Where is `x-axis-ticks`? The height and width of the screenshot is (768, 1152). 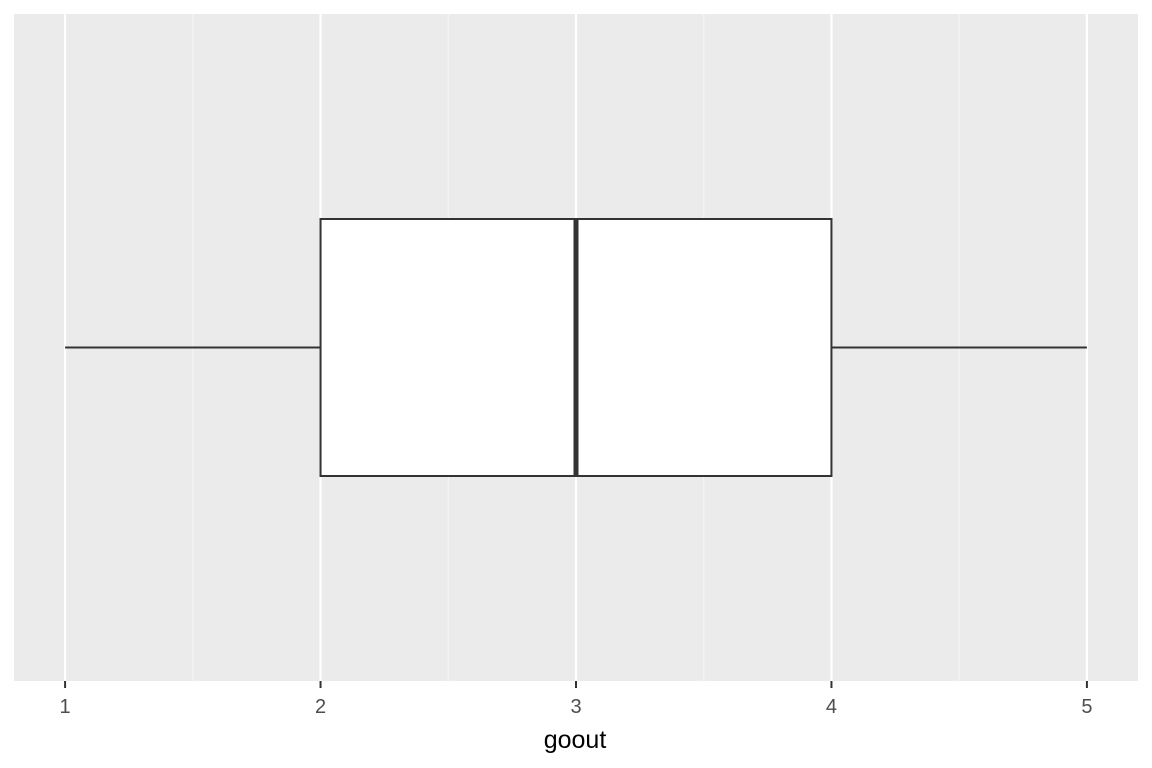 x-axis-ticks is located at coordinates (576, 684).